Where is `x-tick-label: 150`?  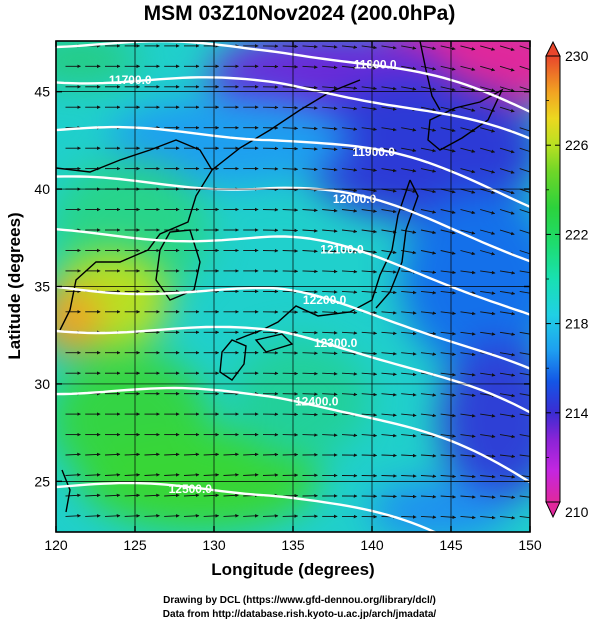 x-tick-label: 150 is located at coordinates (530, 545).